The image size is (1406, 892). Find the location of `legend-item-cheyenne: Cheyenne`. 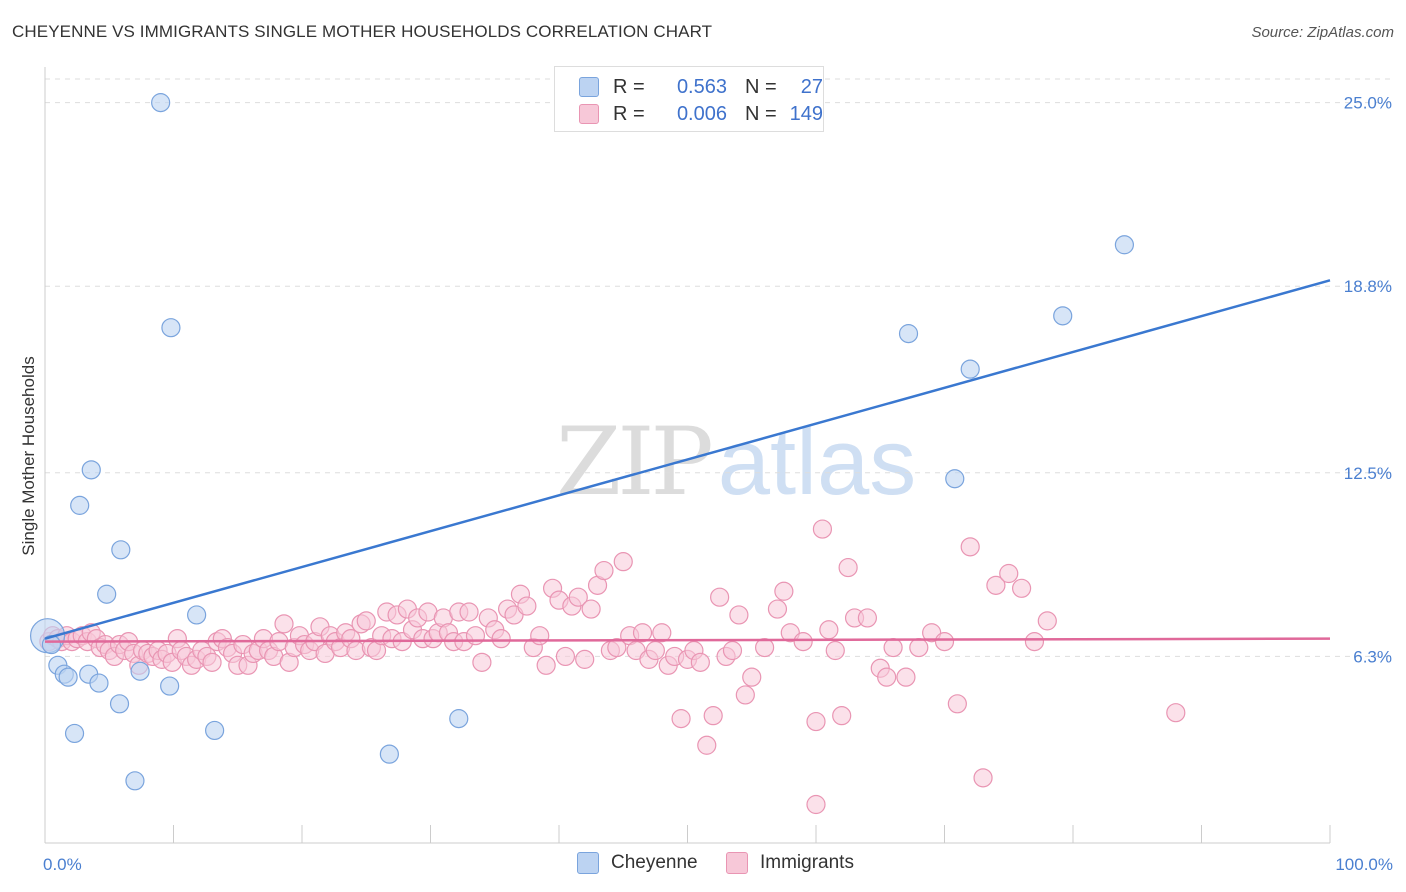

legend-item-cheyenne: Cheyenne is located at coordinates (637, 863).